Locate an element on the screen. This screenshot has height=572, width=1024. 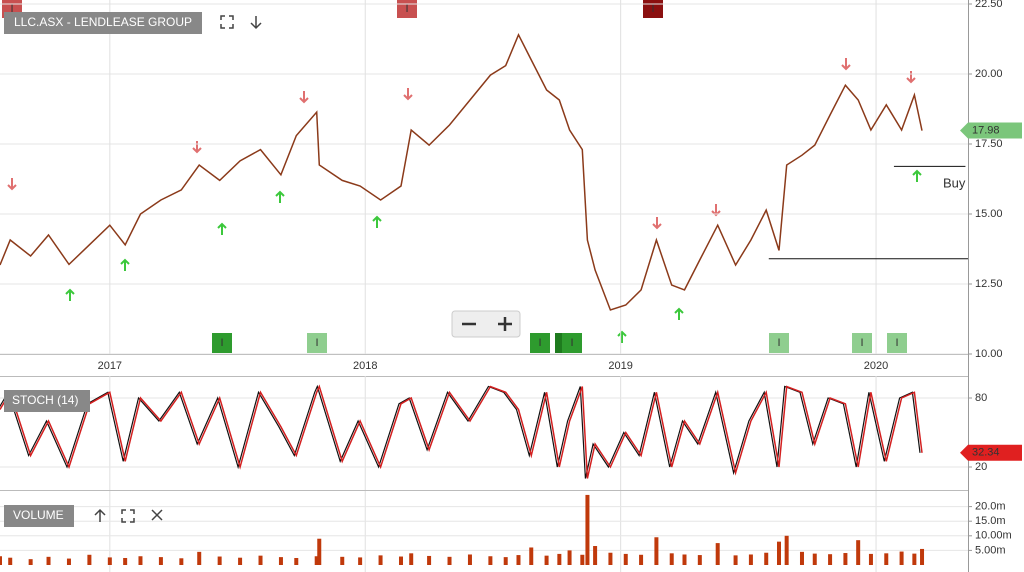
toolbar is located at coordinates (241, 22).